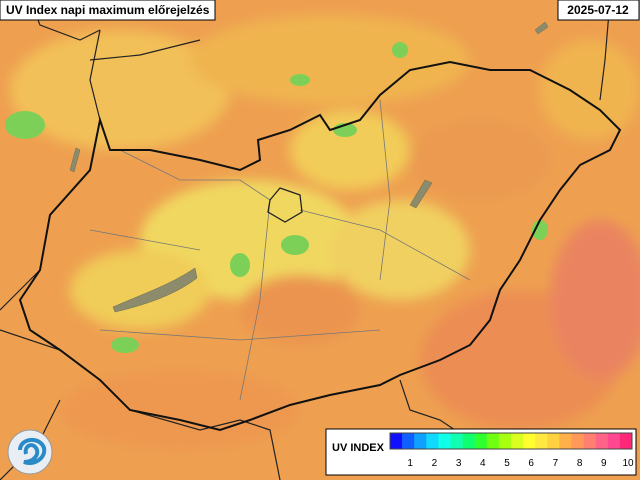  I want to click on legend: UV INDEX 1 2 3 4 5 6 7 8 9 10, so click(481, 452).